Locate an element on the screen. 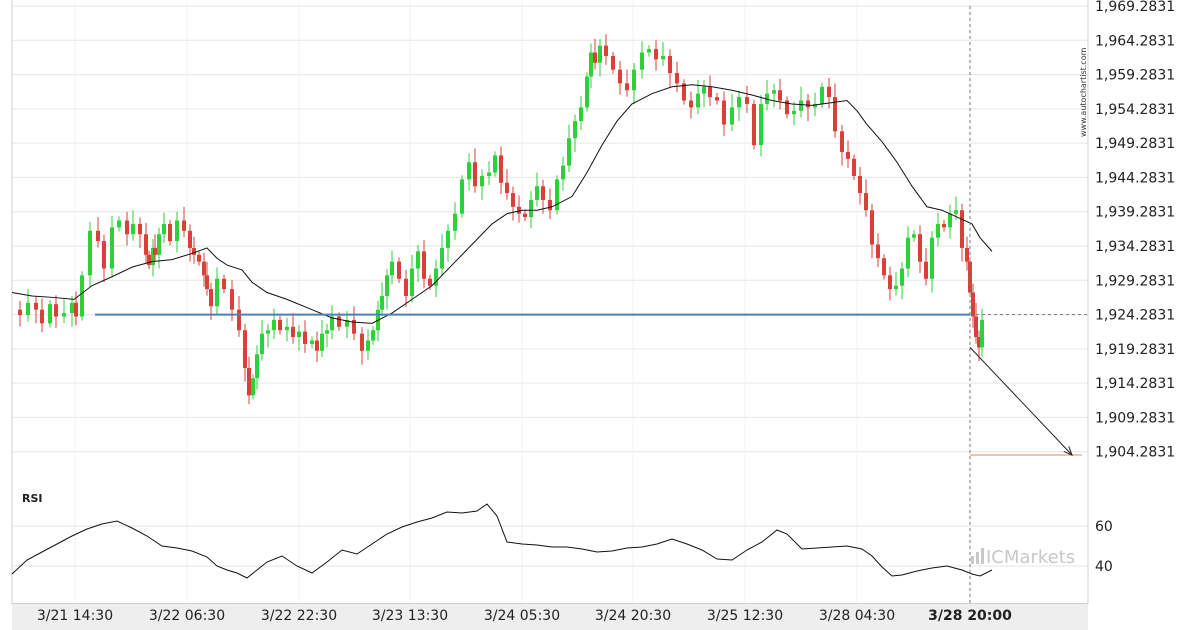 The height and width of the screenshot is (630, 1200). time-tick-label: 3/25 12:30 is located at coordinates (745, 616).